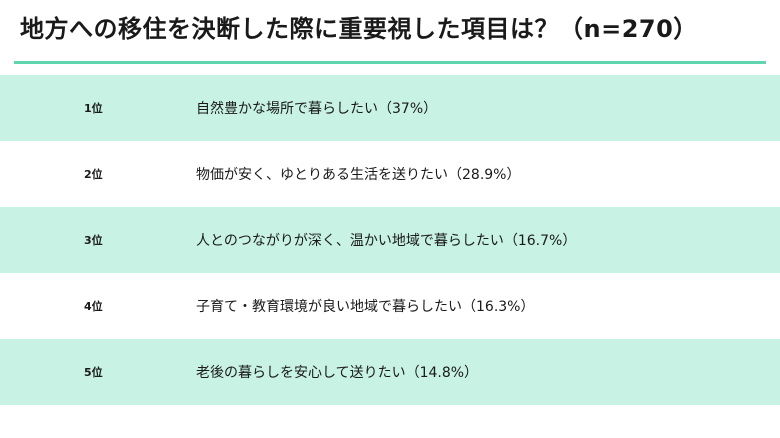  Describe the element at coordinates (359, 29) in the screenshot. I see `page-title: 地方への移住を決断した際に重要視した項目は？（n=270）` at that location.